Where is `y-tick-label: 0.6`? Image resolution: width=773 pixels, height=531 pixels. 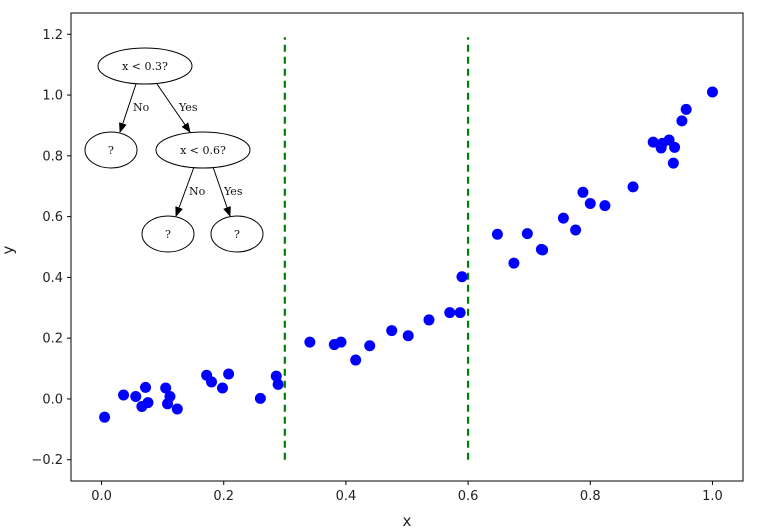 y-tick-label: 0.6 is located at coordinates (52, 217).